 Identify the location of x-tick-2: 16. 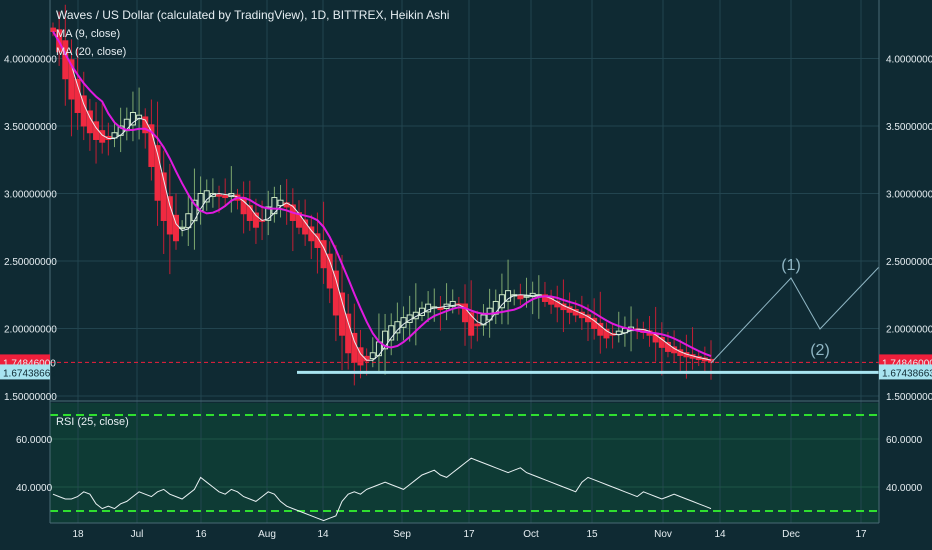
(201, 534).